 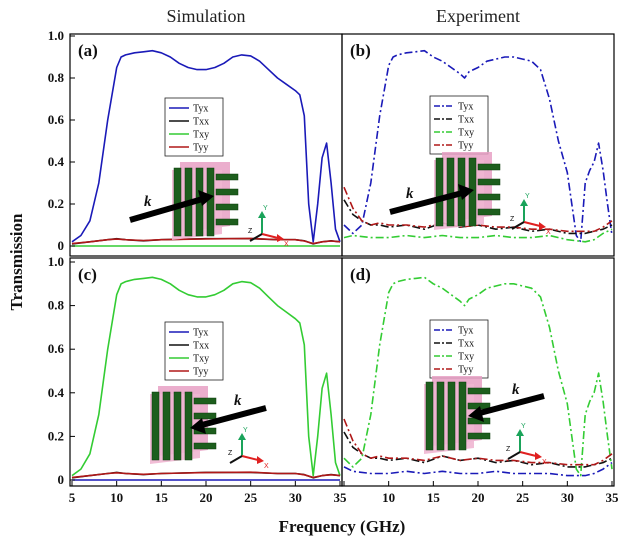 I want to click on panel-label-c: (c), so click(x=87, y=274).